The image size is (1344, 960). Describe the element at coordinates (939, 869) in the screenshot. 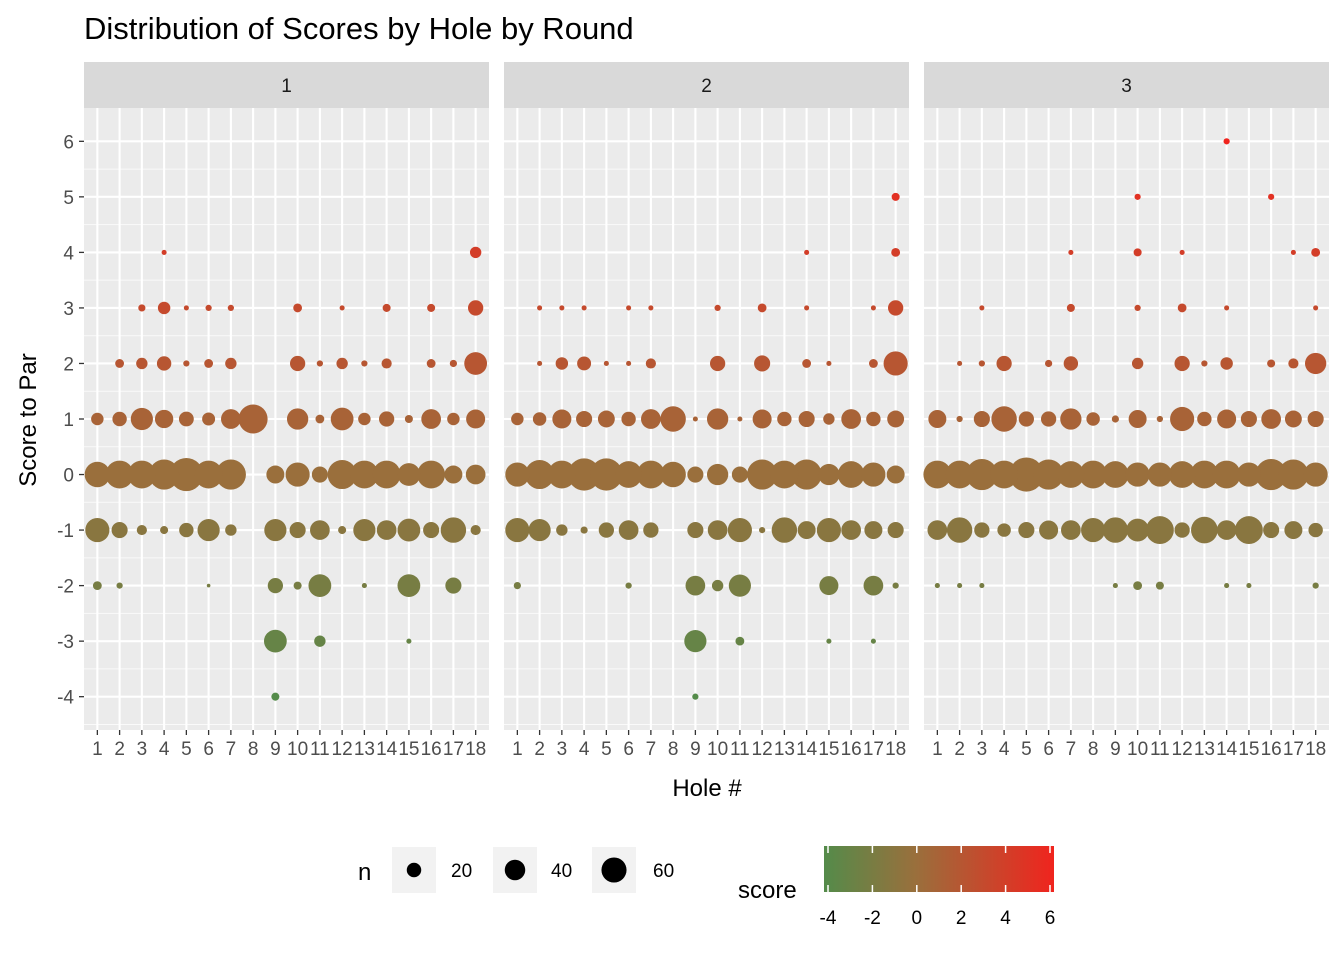

I see `color-legend-bar` at that location.